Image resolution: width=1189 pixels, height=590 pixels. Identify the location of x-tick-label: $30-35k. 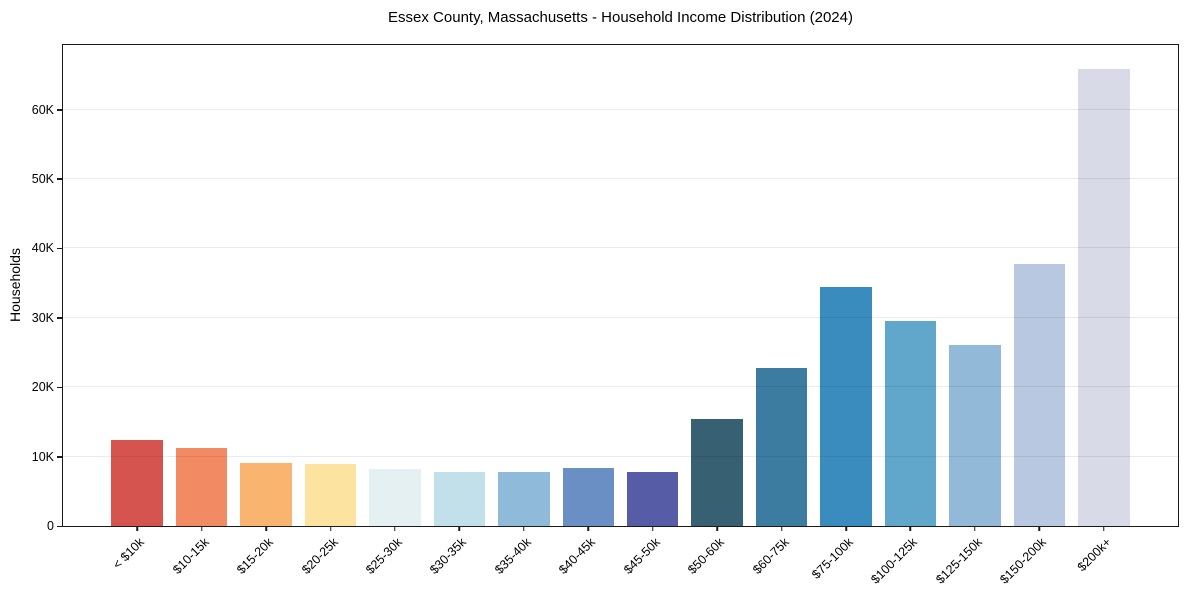
(448, 556).